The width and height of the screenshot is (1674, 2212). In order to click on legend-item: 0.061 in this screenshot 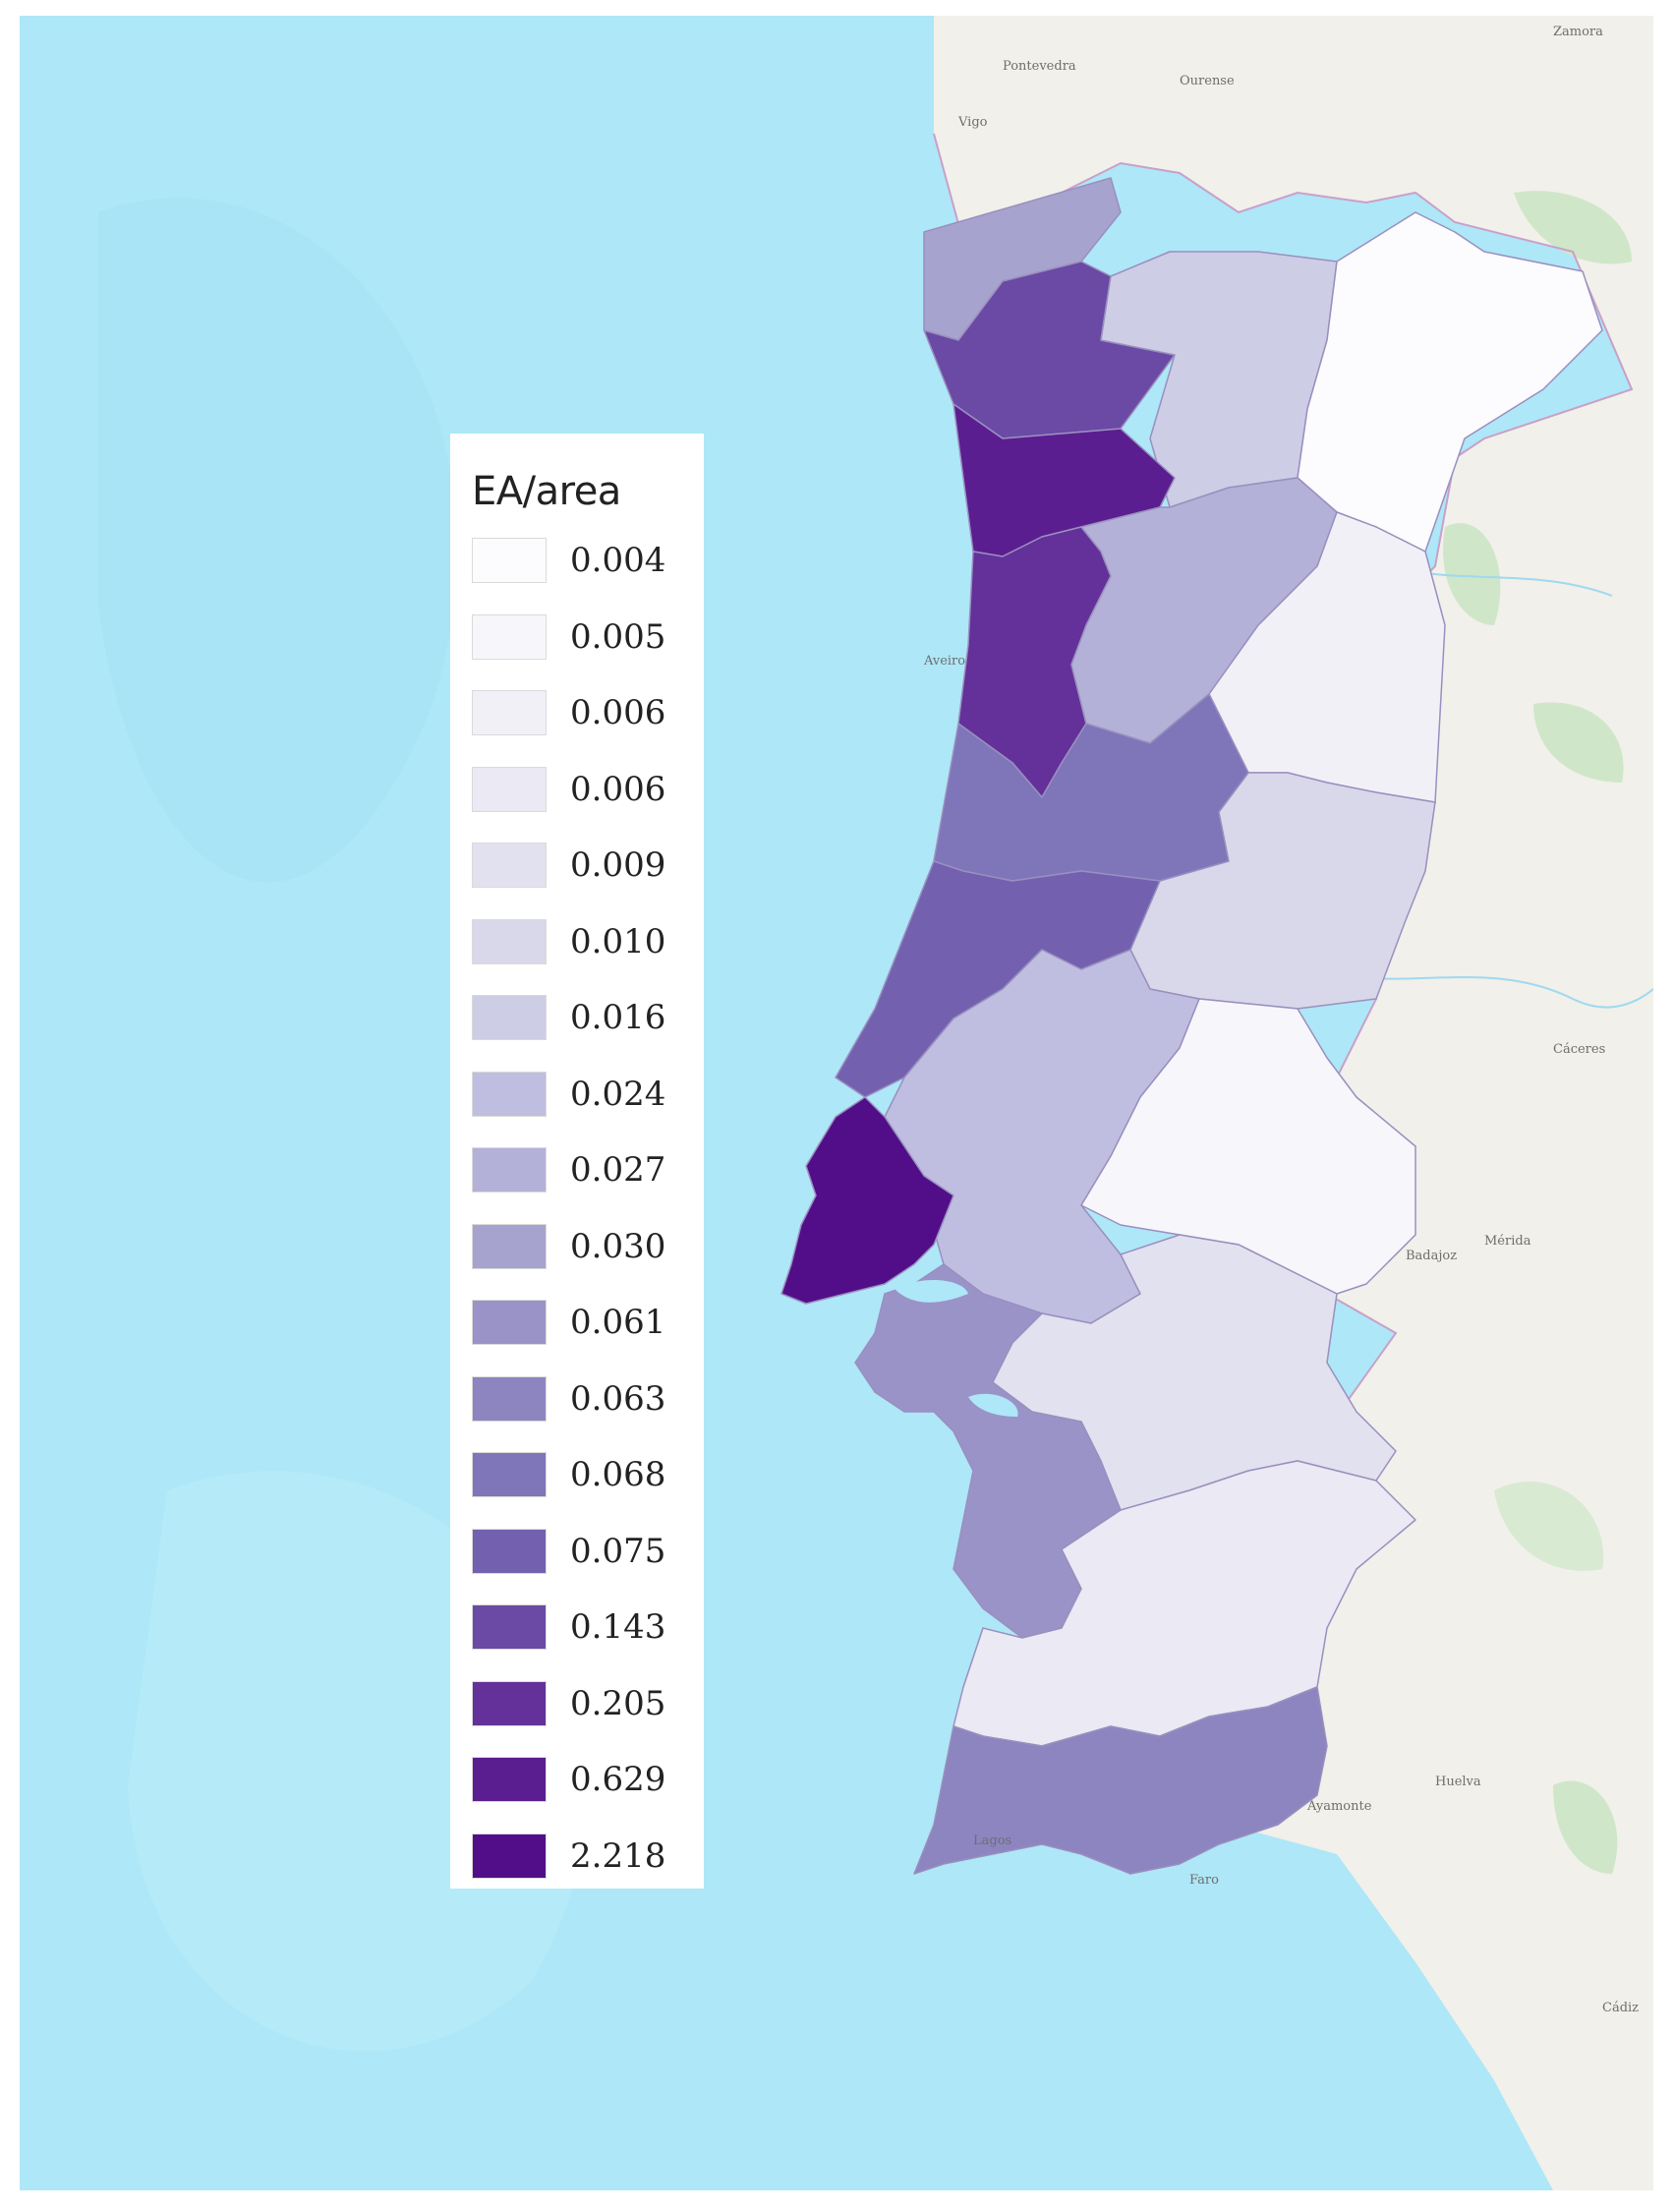, I will do `click(588, 1338)`.